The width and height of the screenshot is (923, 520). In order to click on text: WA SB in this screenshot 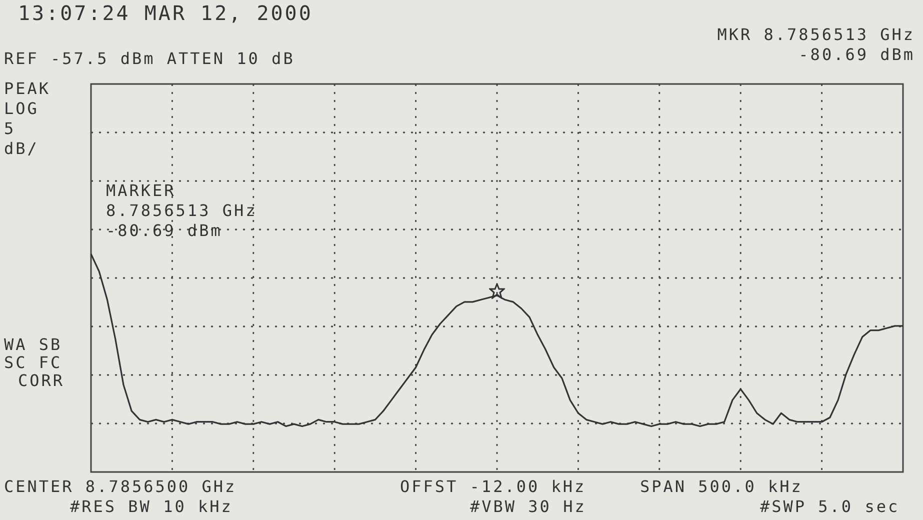, I will do `click(33, 344)`.